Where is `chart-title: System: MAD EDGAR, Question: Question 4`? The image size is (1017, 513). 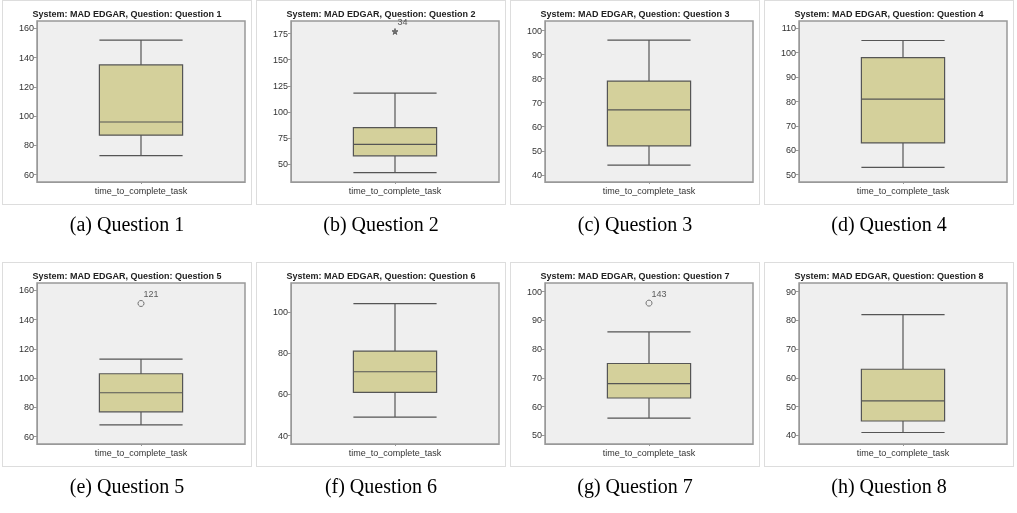
chart-title: System: MAD EDGAR, Question: Question 4 is located at coordinates (889, 13).